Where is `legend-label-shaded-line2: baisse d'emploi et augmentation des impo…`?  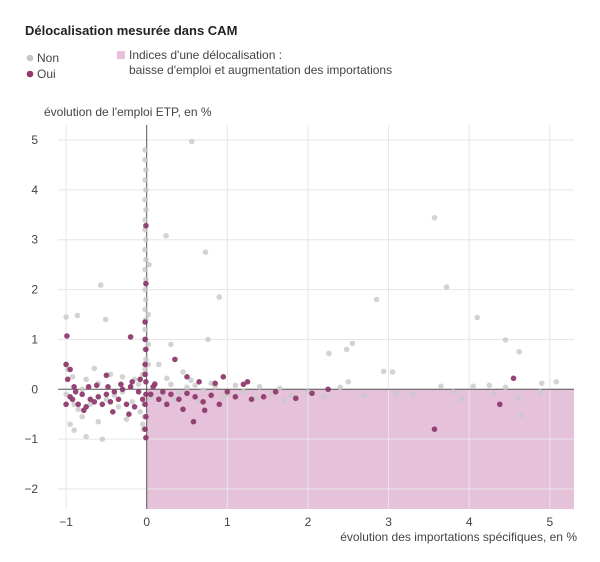
legend-label-shaded-line2: baisse d'emploi et augmentation des impo… is located at coordinates (260, 70).